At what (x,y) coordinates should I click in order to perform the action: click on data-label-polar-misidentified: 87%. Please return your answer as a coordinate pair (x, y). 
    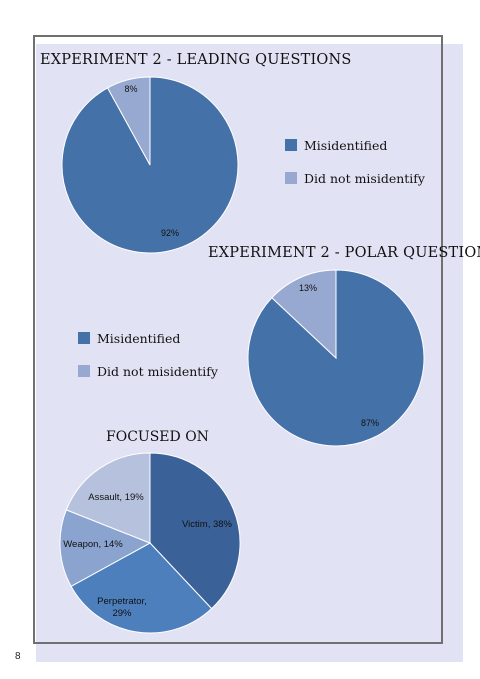
    Looking at the image, I should click on (370, 423).